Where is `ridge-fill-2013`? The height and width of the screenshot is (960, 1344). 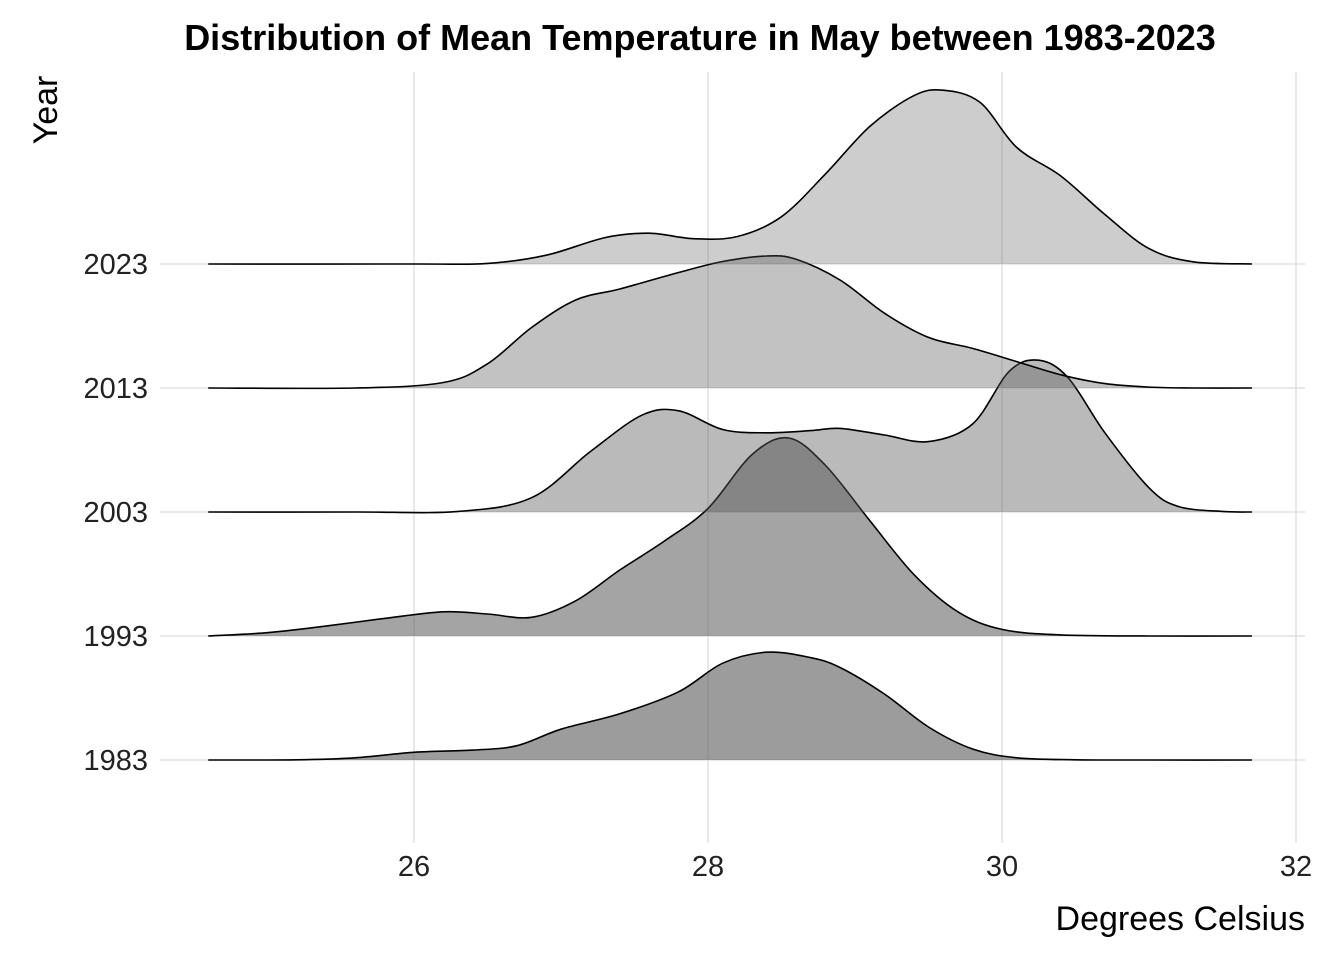
ridge-fill-2013 is located at coordinates (730, 322).